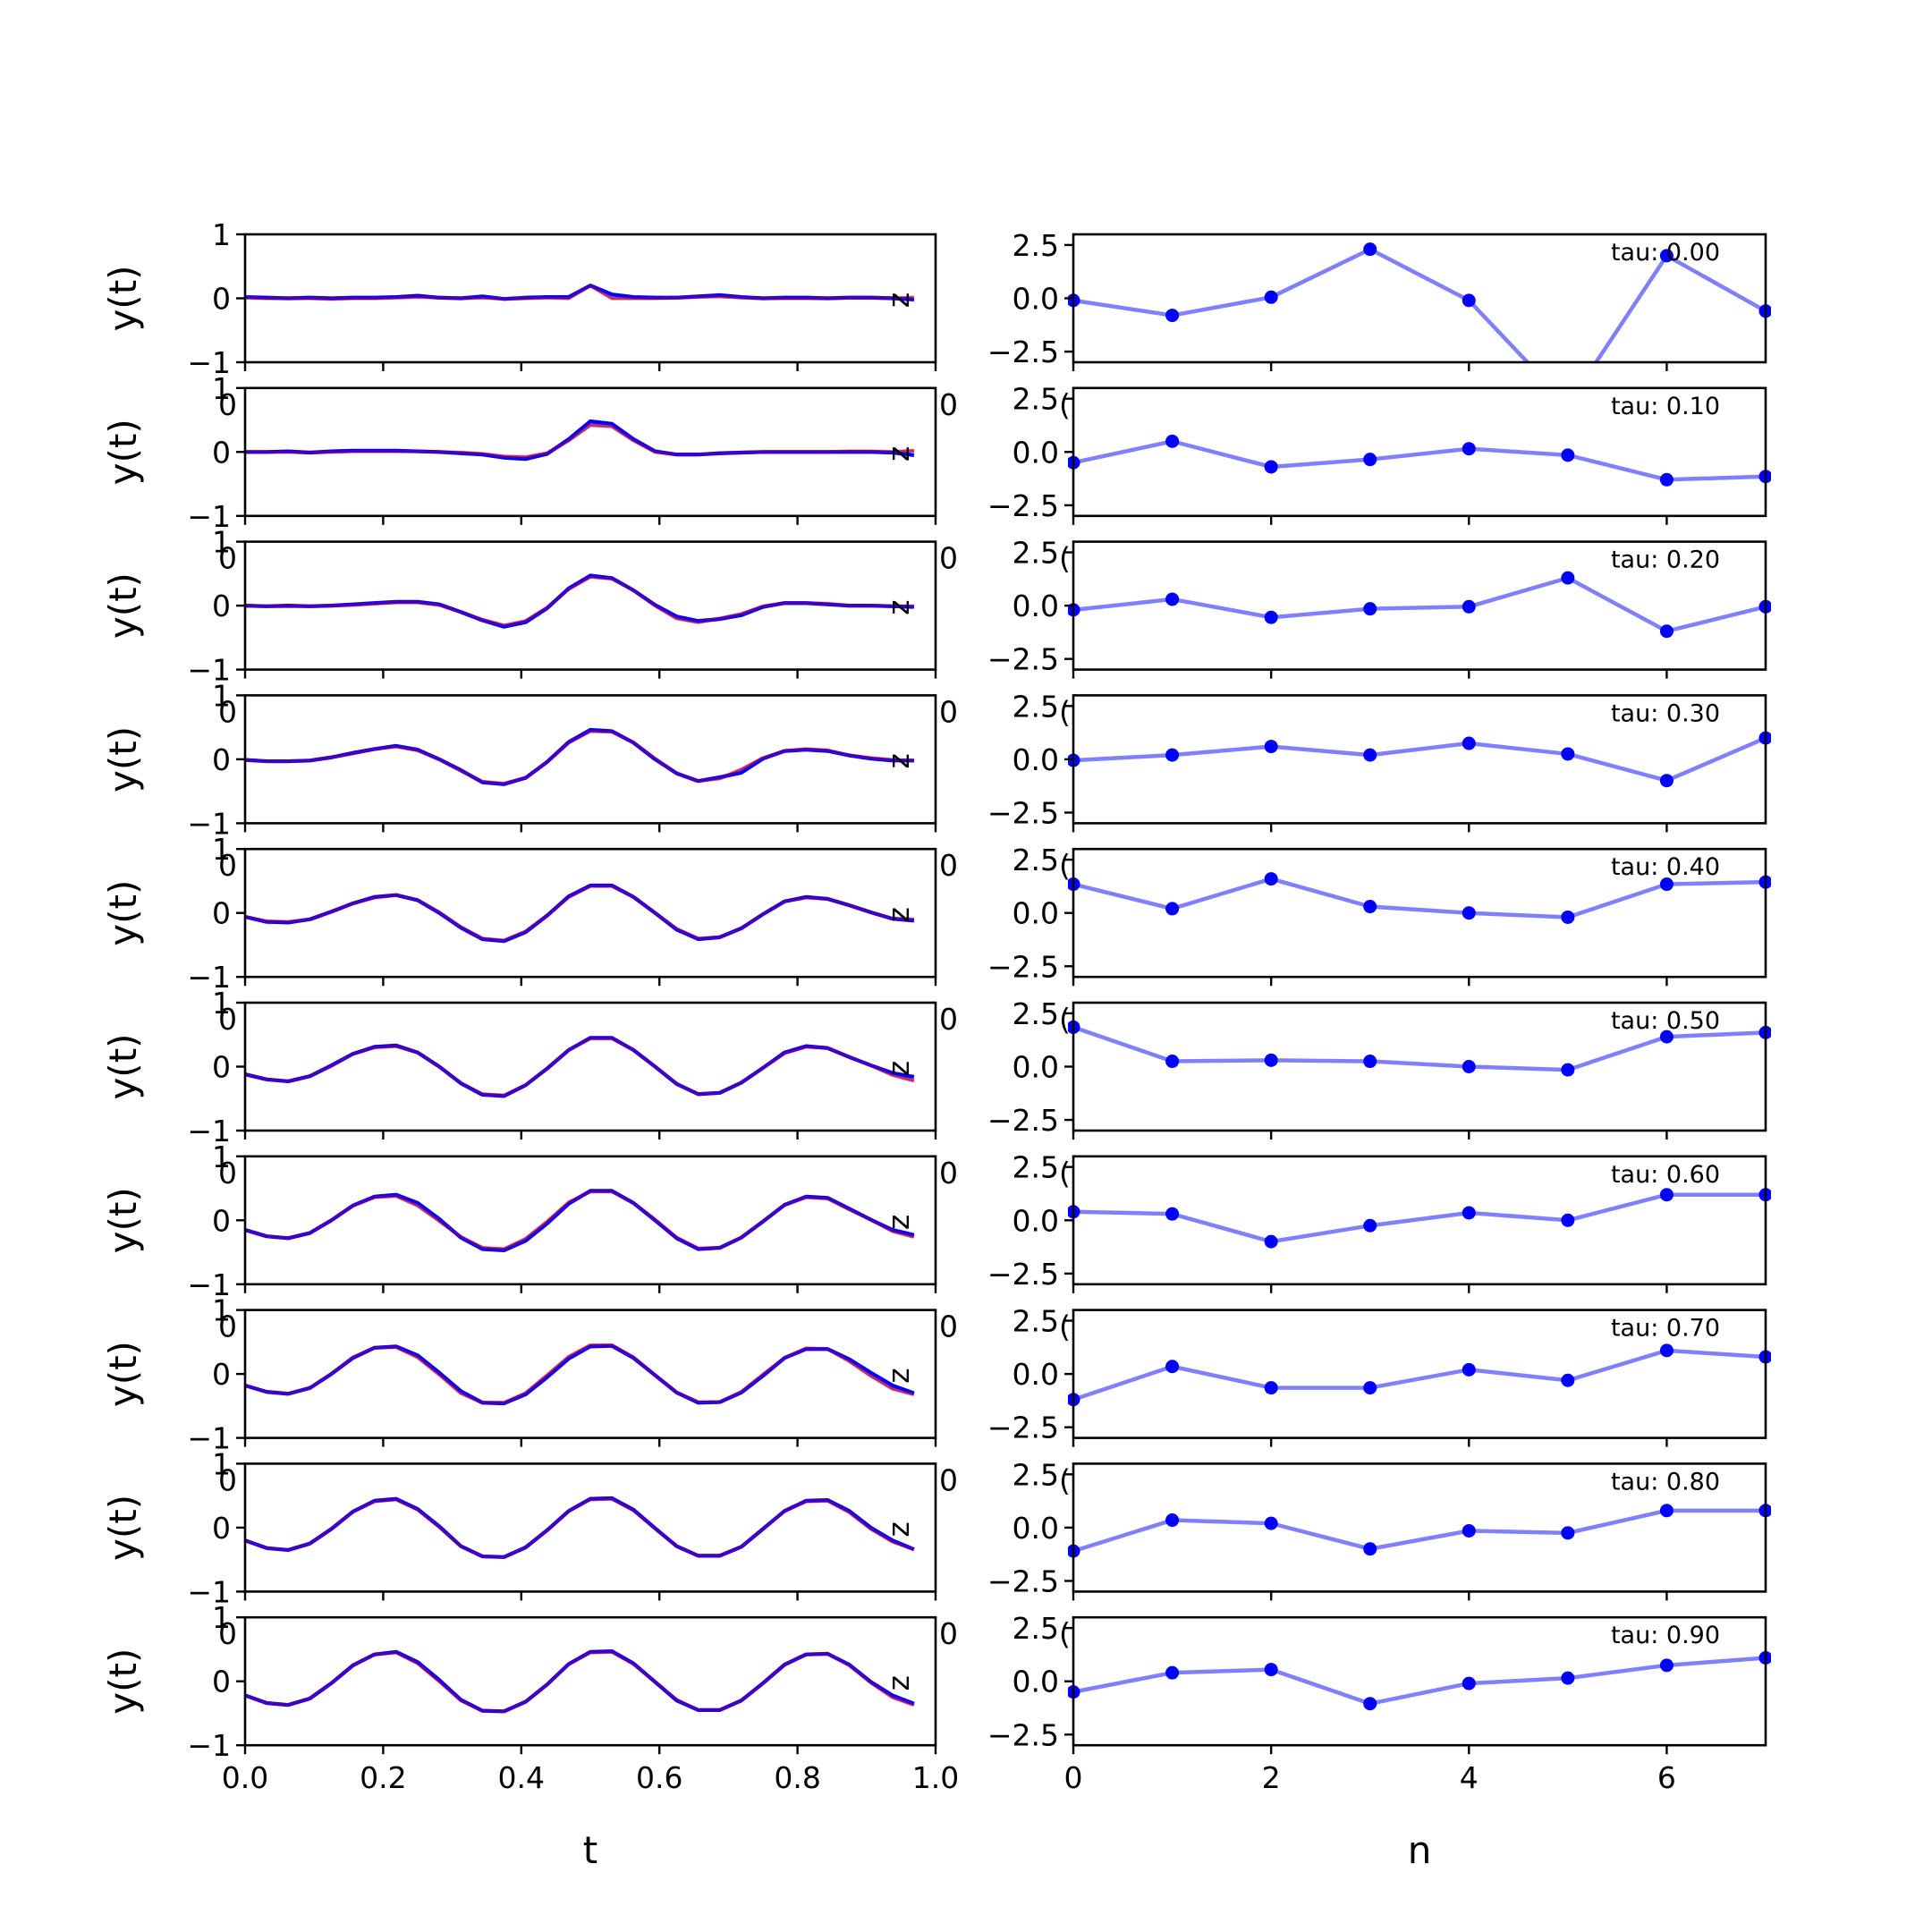  I want to click on left-y-tick-label: −1, so click(209, 516).